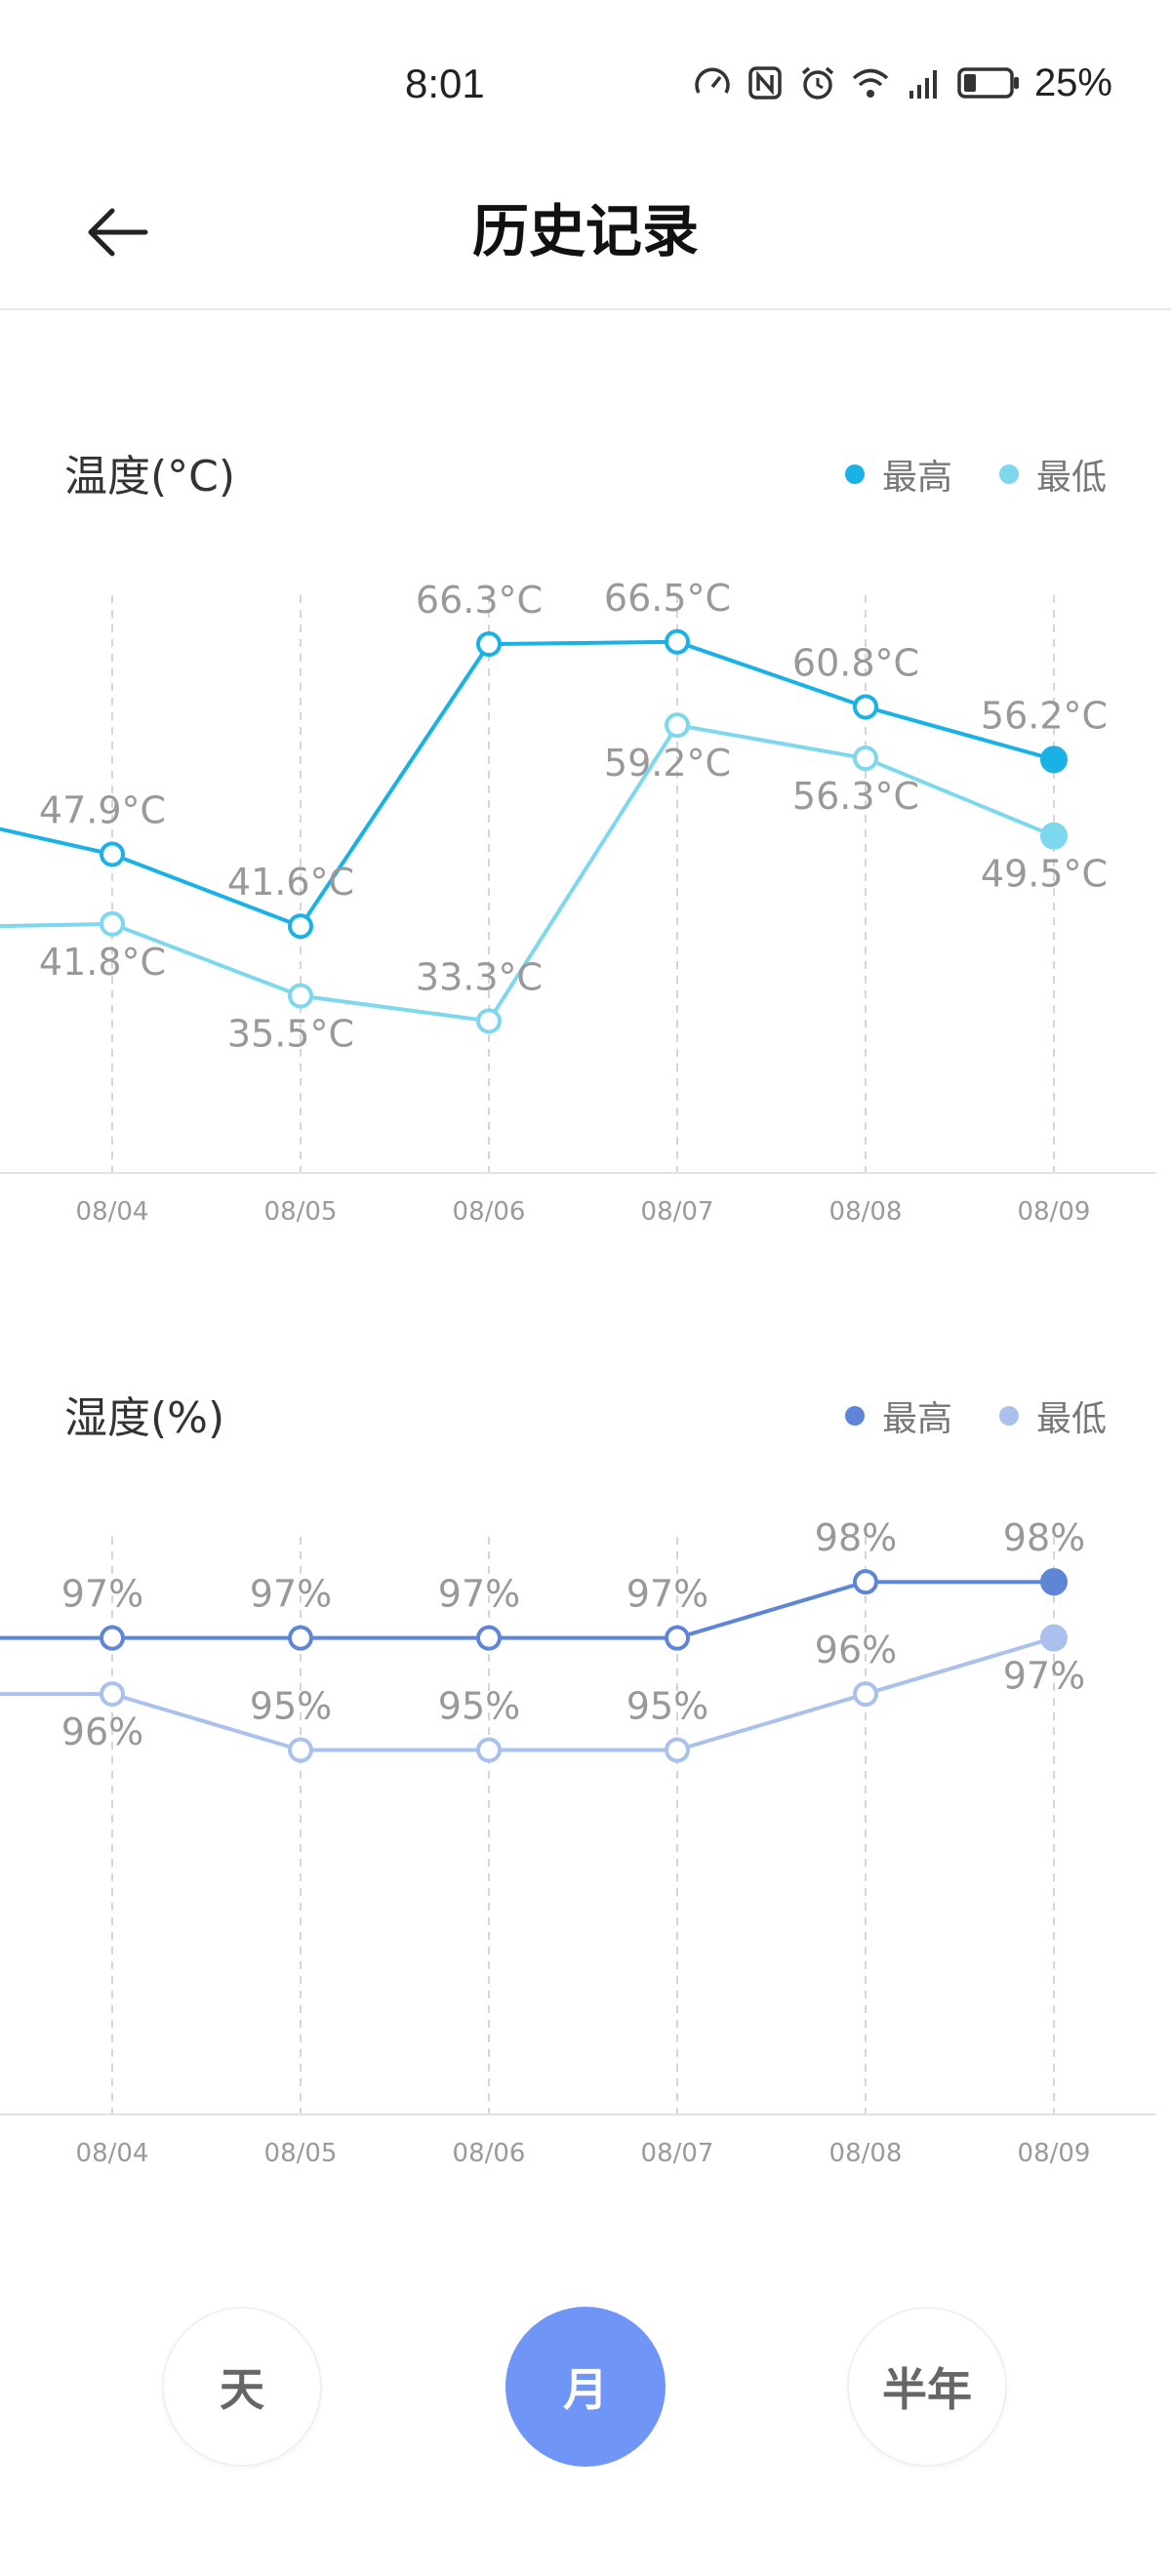 This screenshot has height=2576, width=1171. I want to click on status-icons: 25%, so click(902, 83).